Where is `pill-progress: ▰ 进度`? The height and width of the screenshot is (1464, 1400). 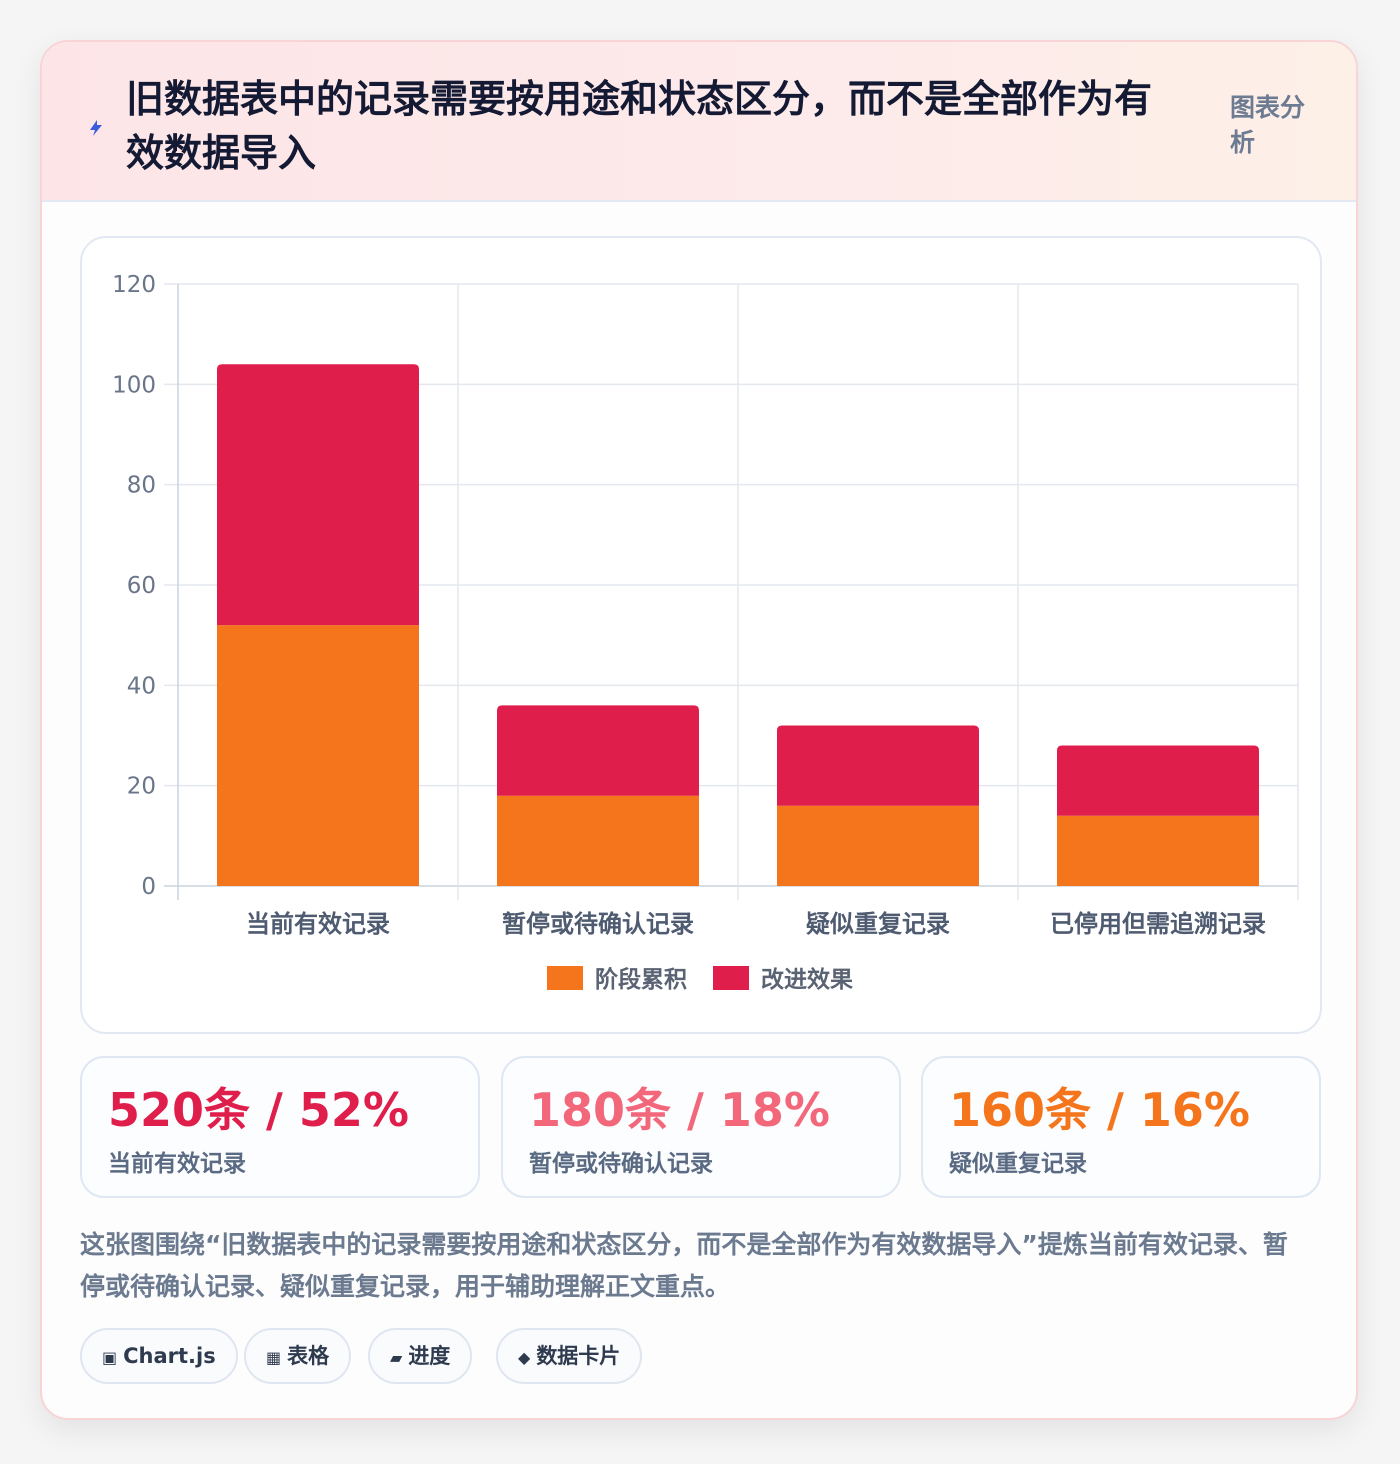 pill-progress: ▰ 进度 is located at coordinates (420, 1356).